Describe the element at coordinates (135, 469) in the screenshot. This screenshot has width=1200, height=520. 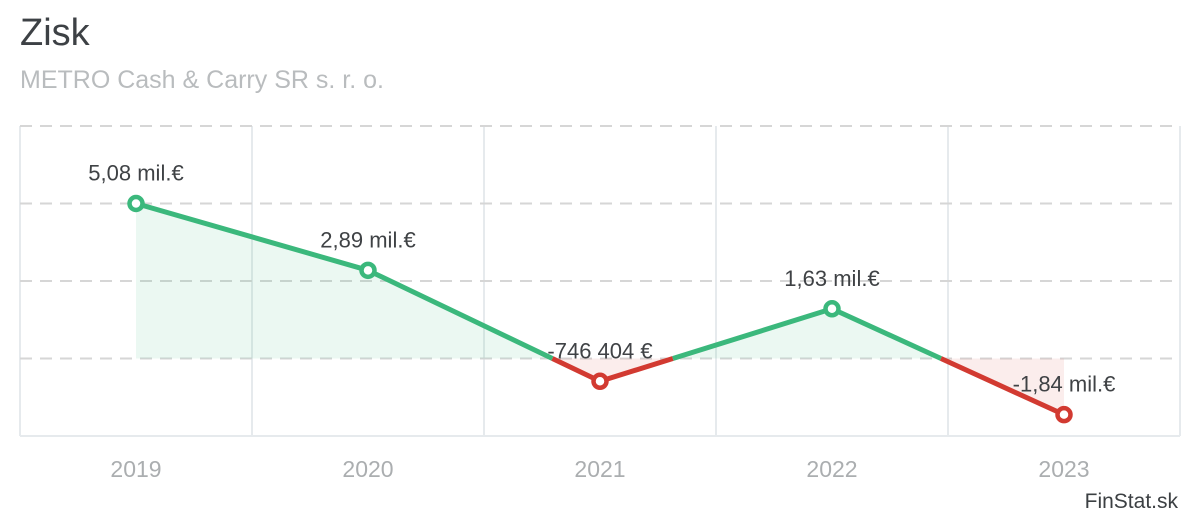
I see `x-axis-label: 2019` at that location.